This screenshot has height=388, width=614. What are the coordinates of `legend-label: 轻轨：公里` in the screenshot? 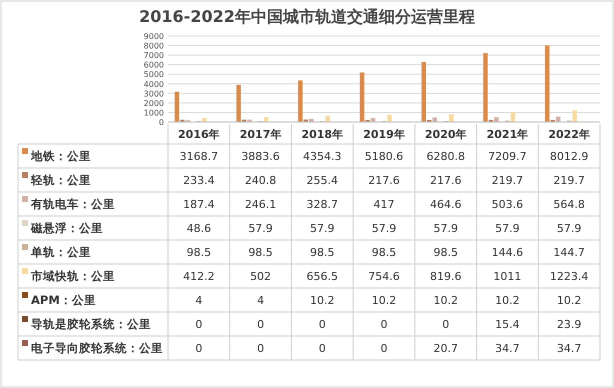 It's located at (60, 180).